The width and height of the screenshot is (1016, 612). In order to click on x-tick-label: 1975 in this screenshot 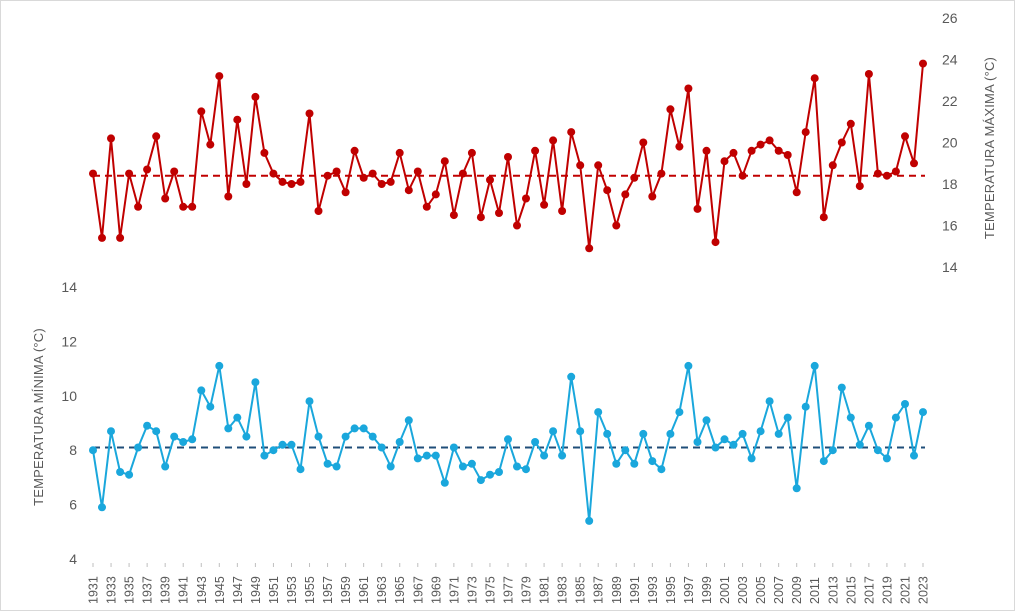, I will do `click(490, 590)`.